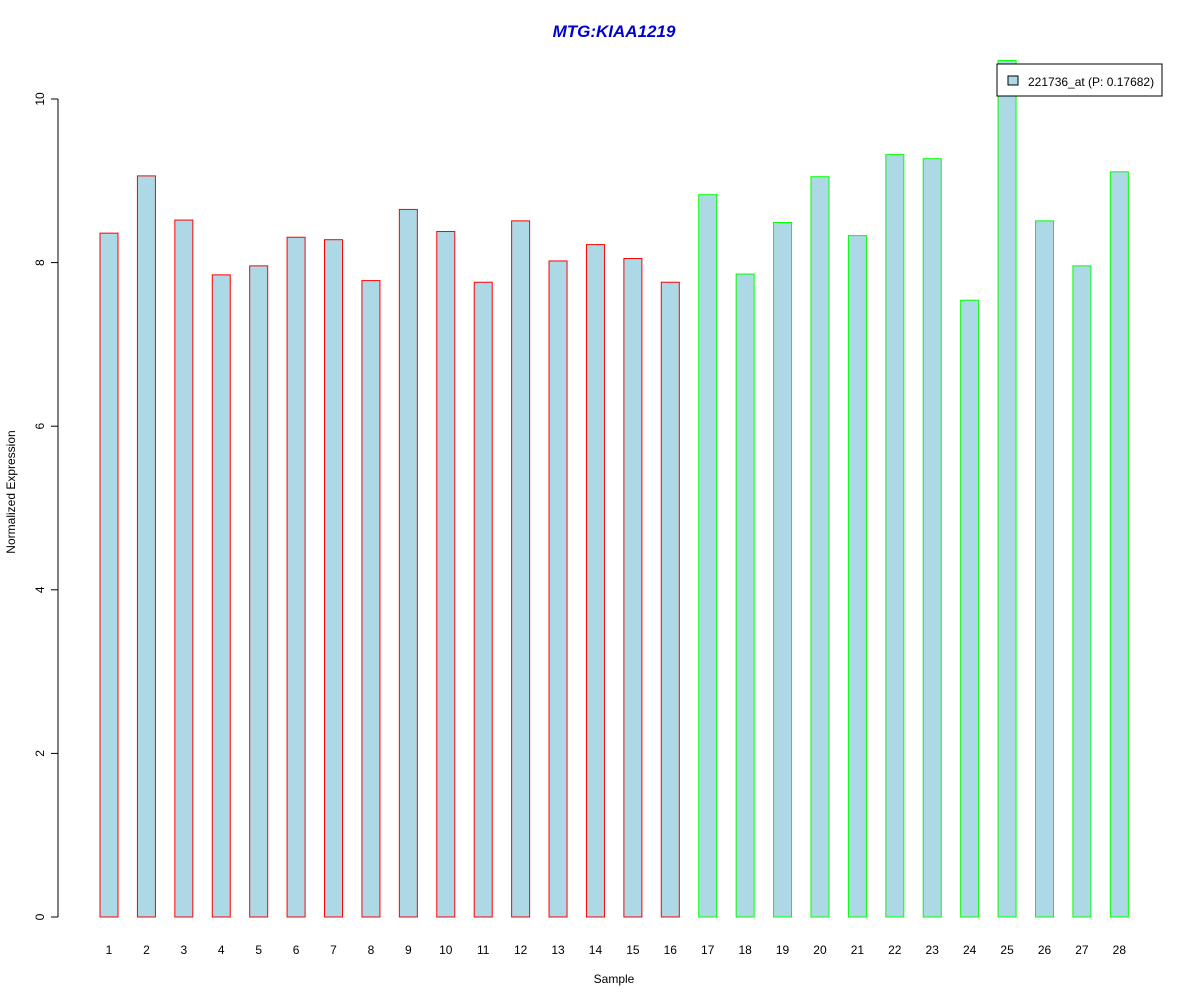 This screenshot has height=1000, width=1200. I want to click on y-tick-label: 0, so click(40, 916).